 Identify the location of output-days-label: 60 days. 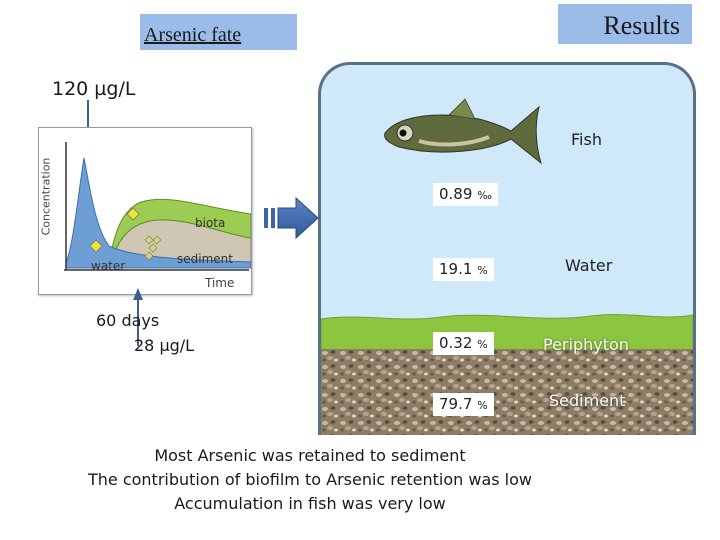
(128, 320).